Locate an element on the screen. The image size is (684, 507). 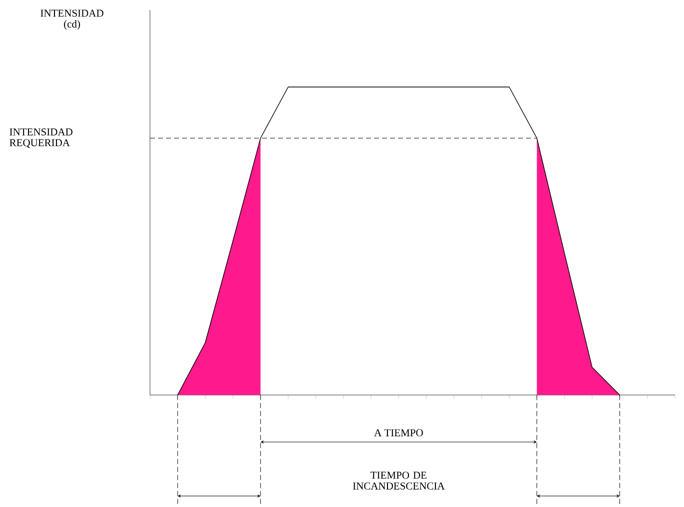
ref-line-label: INTENSIDAD REQUERIDA is located at coordinates (41, 138).